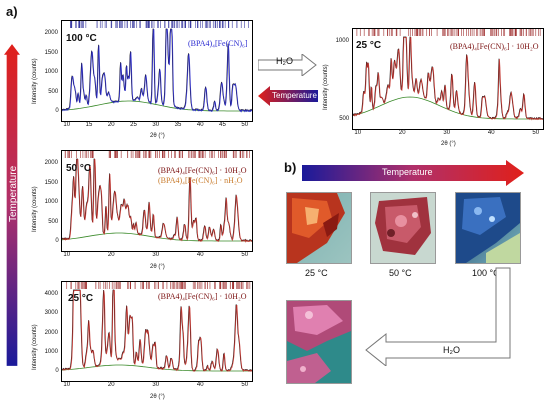 This screenshot has width=550, height=404. Describe the element at coordinates (369, 45) in the screenshot. I see `plot-25c-top-temp: 25 °C` at that location.